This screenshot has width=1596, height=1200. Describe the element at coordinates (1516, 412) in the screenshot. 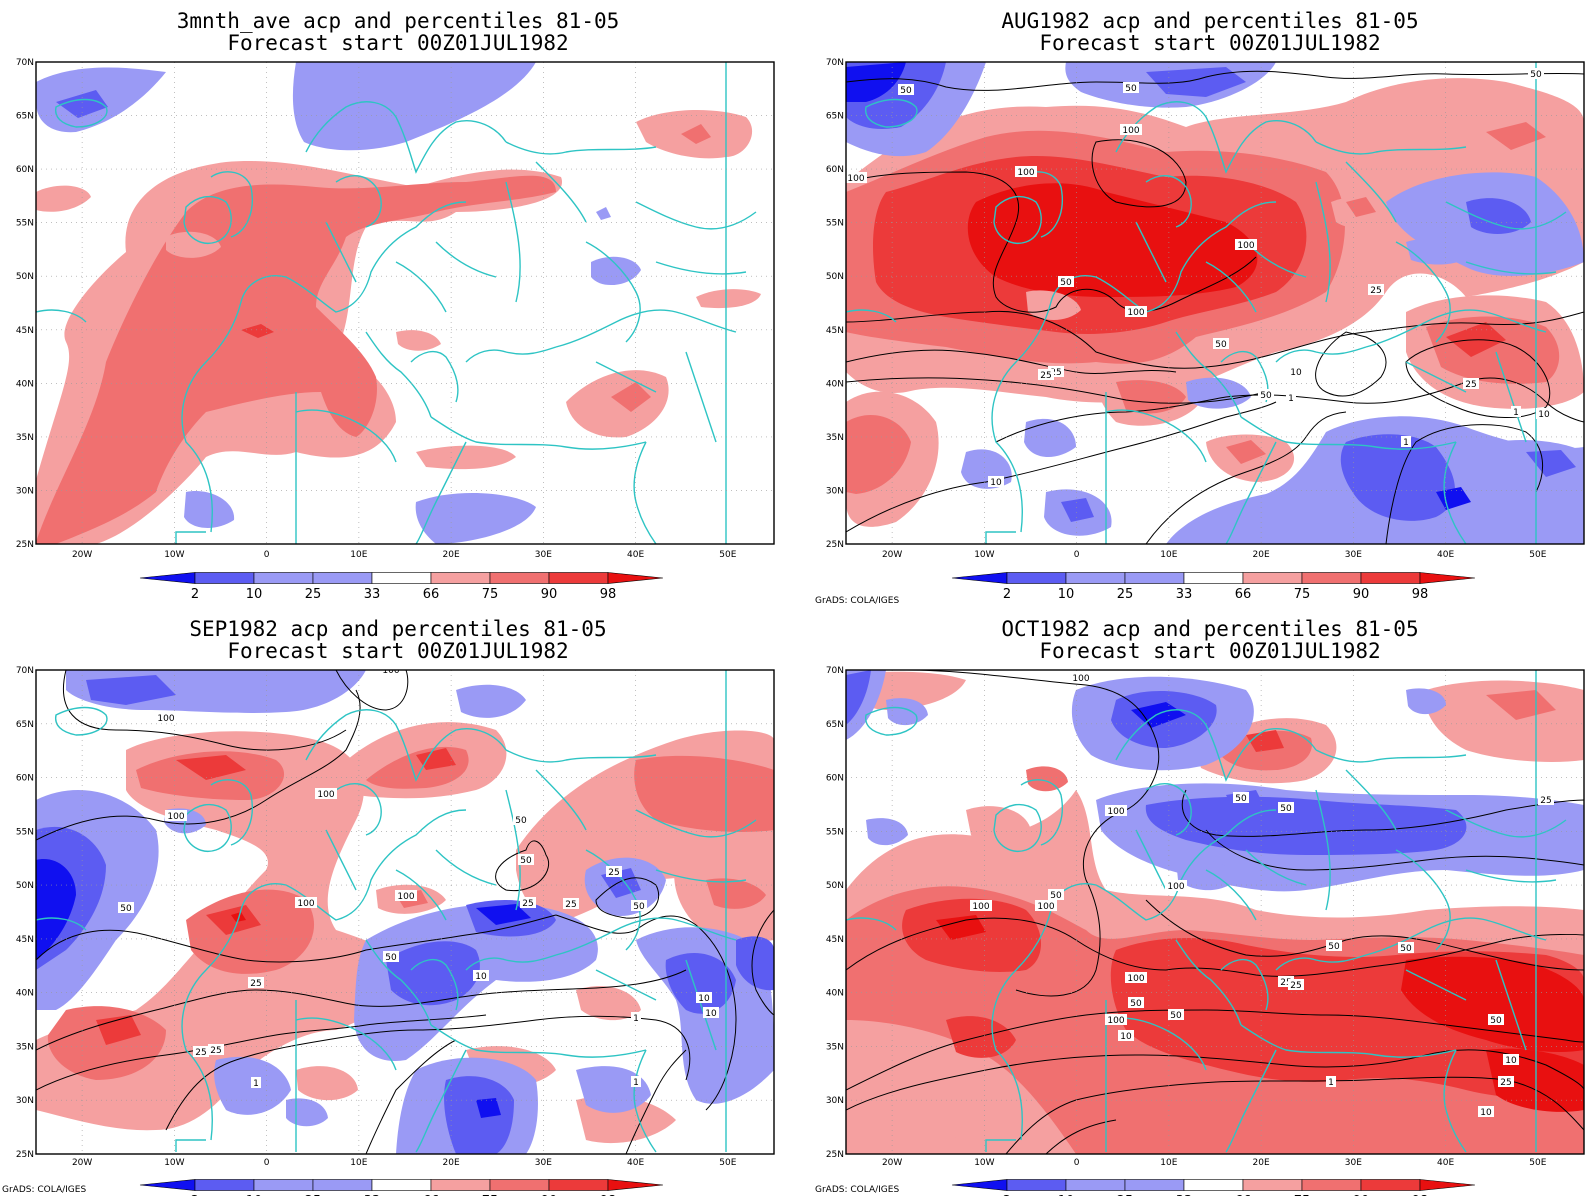

I see `contour-label: 1` at that location.